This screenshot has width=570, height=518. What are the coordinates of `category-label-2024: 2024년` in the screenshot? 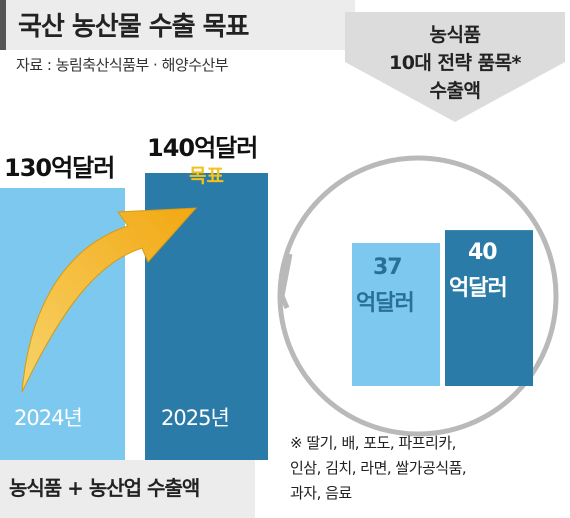 It's located at (48, 418).